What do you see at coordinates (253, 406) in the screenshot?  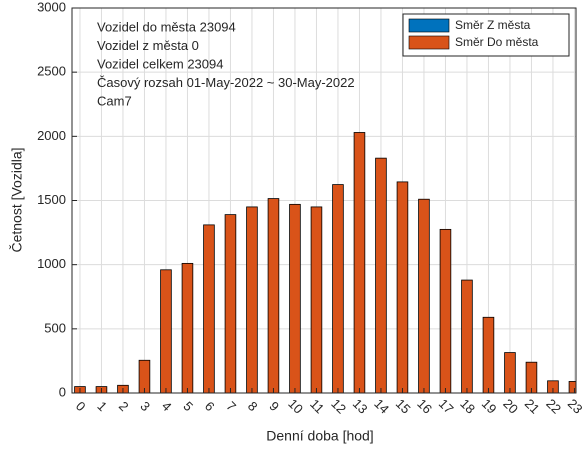 I see `x-tick-label: 8` at bounding box center [253, 406].